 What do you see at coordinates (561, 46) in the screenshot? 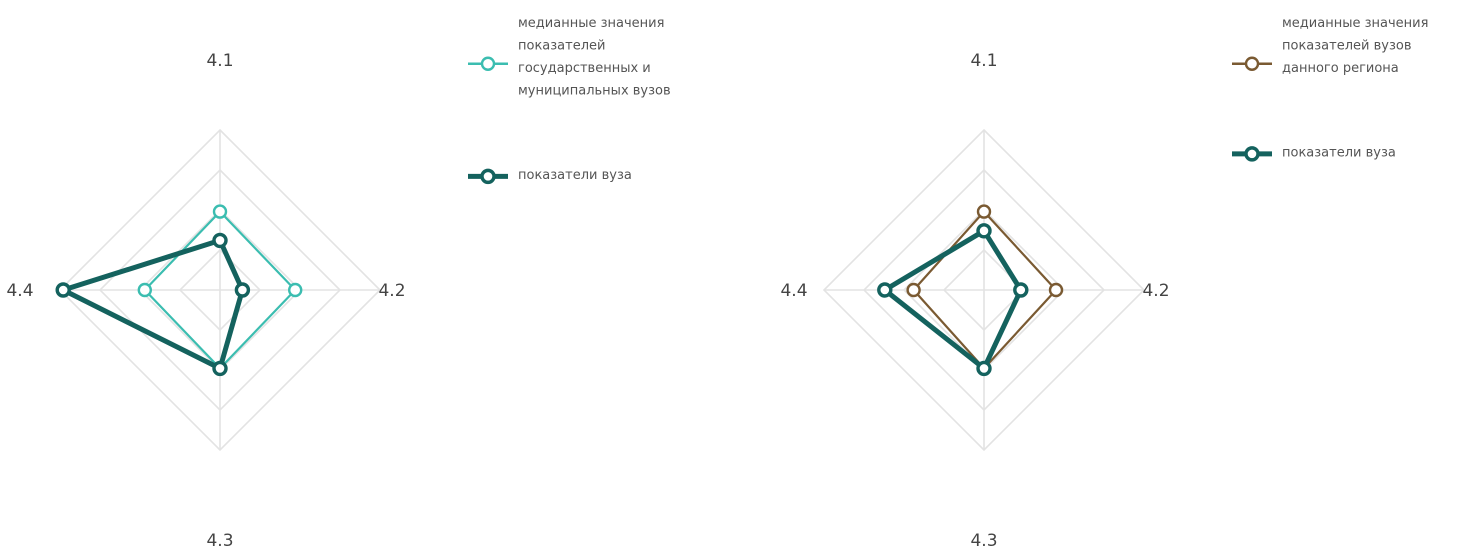
I see `legend-label-0-1: показателей` at bounding box center [561, 46].